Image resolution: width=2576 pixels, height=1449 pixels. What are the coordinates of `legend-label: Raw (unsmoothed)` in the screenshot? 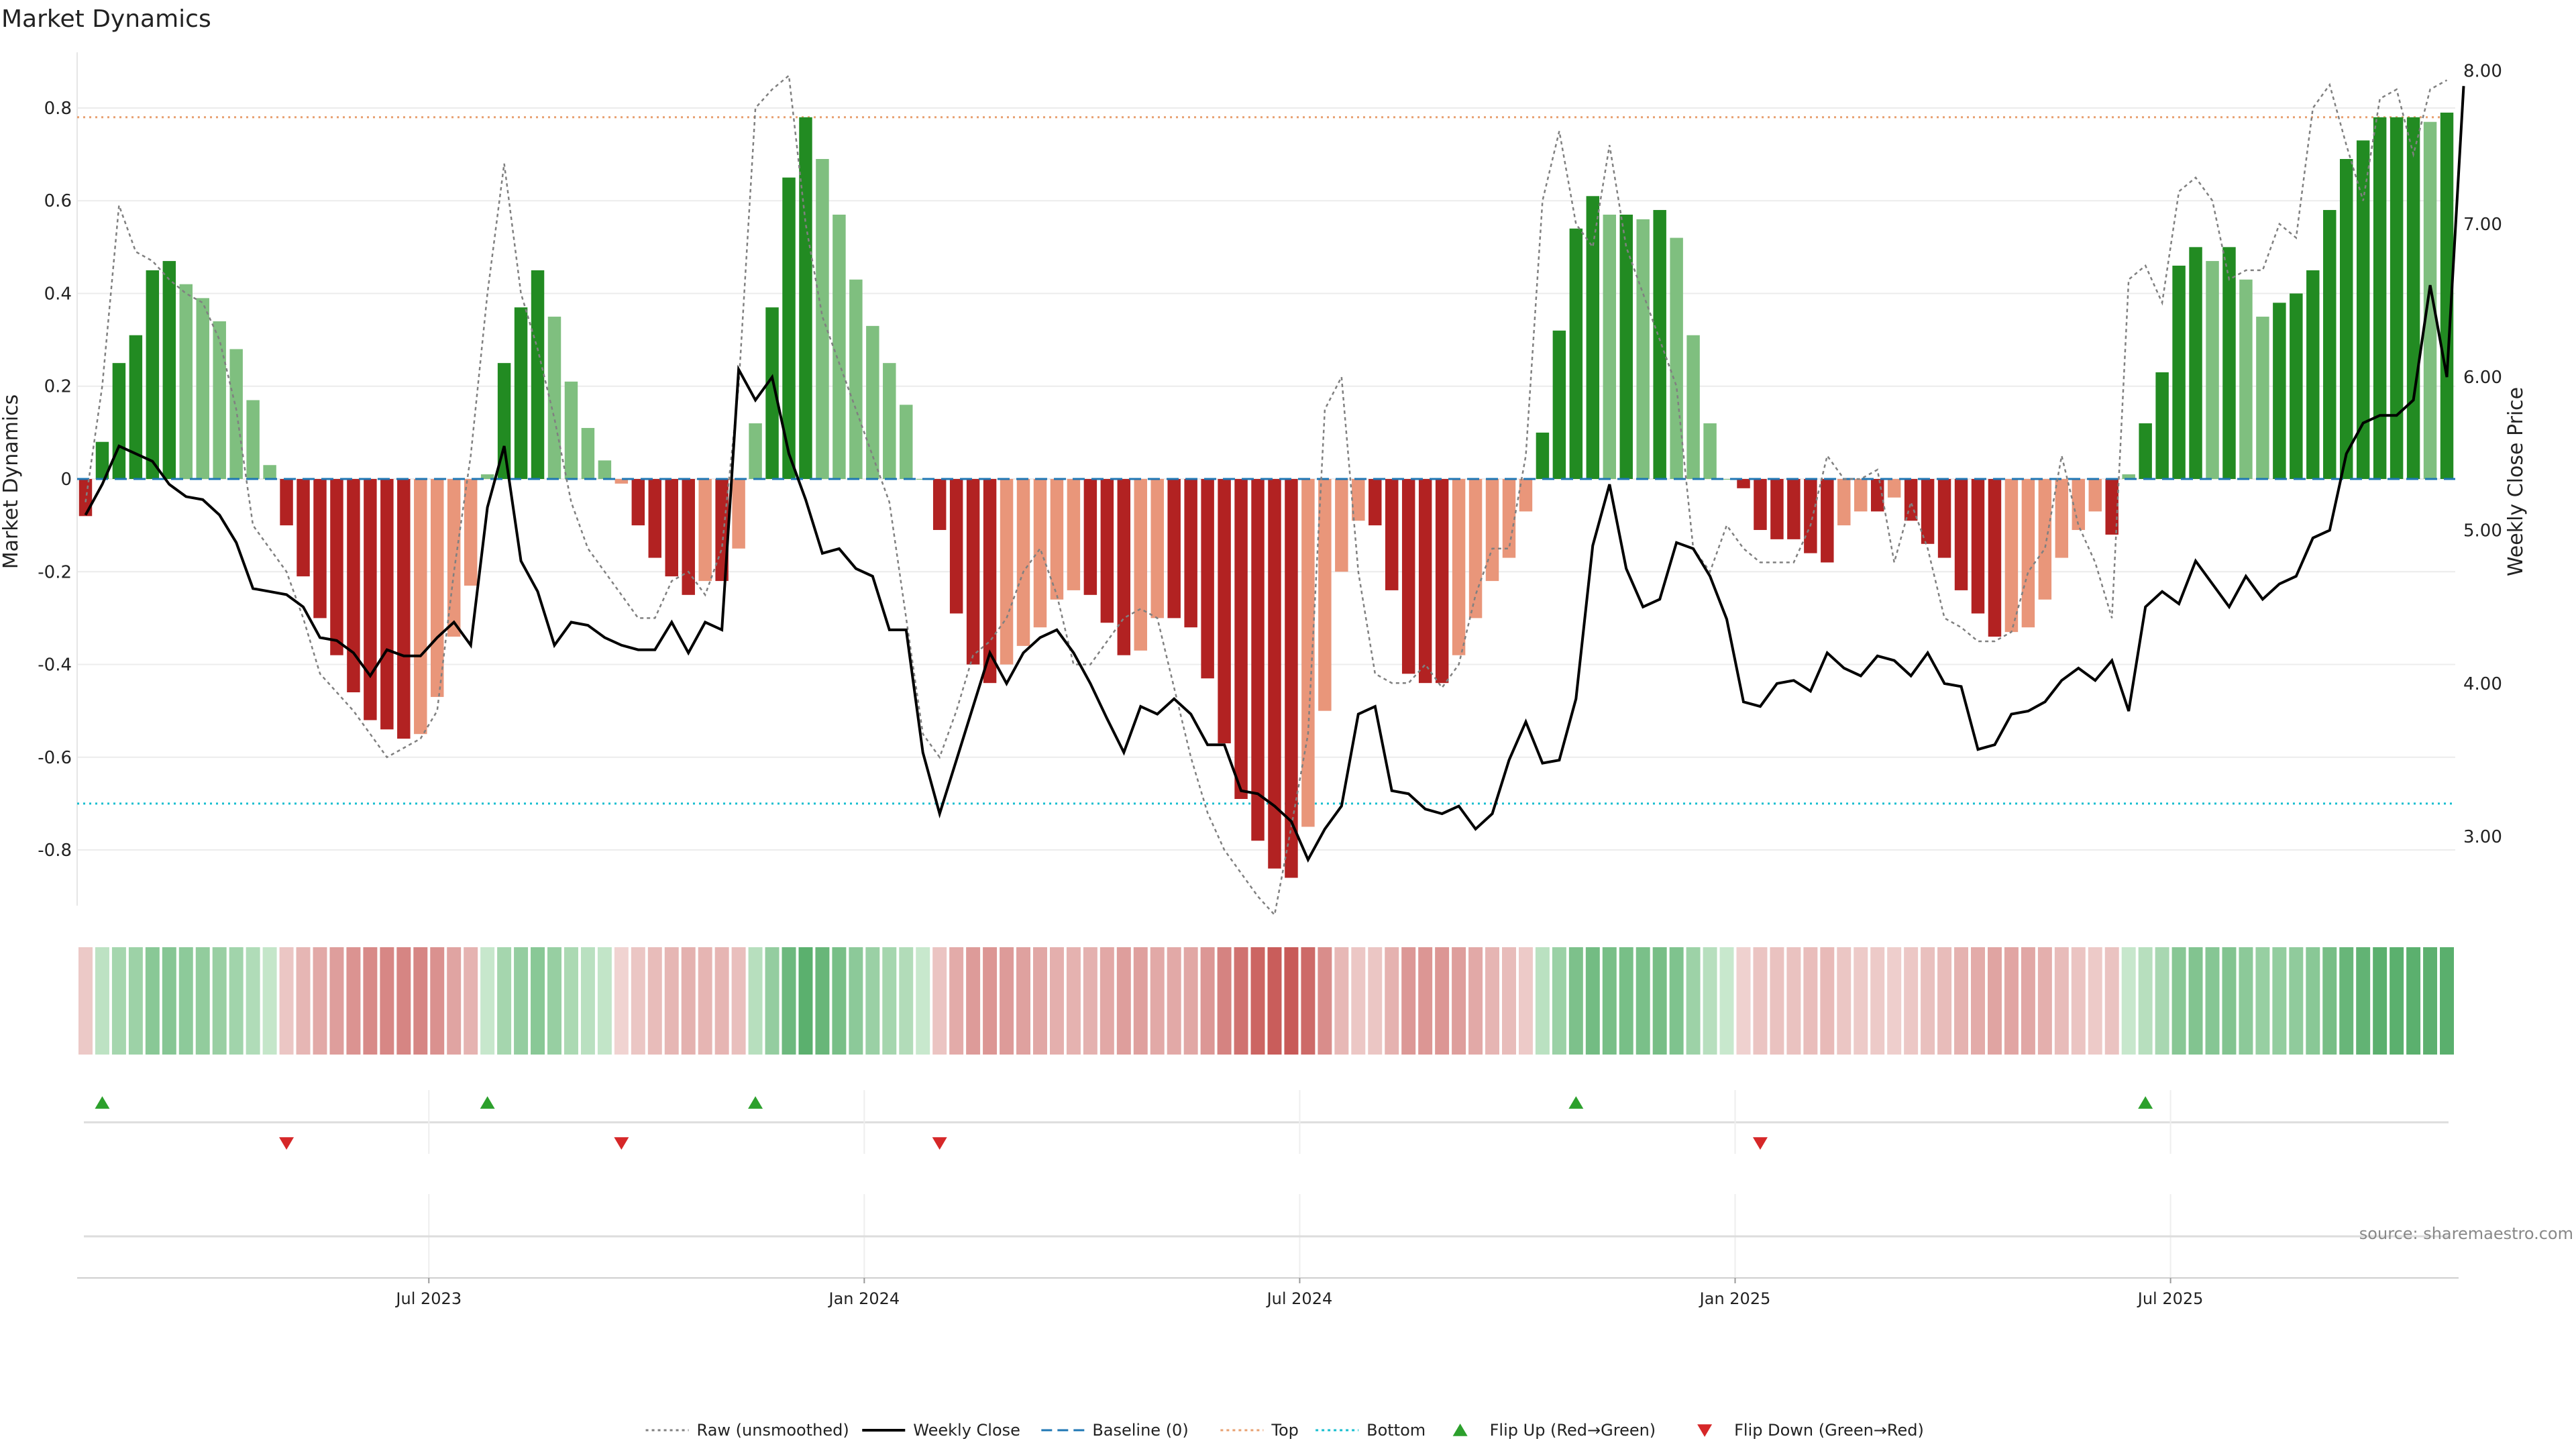 It's located at (773, 1430).